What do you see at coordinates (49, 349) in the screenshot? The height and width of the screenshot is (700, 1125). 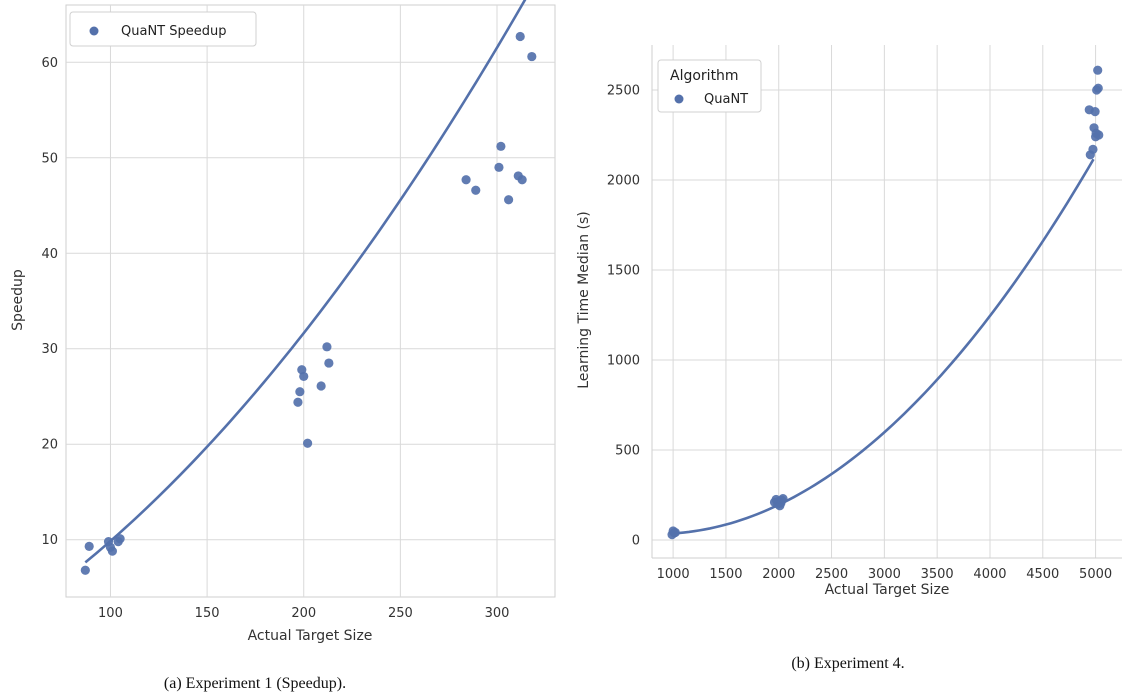 I see `y-tick-label-a: 30` at bounding box center [49, 349].